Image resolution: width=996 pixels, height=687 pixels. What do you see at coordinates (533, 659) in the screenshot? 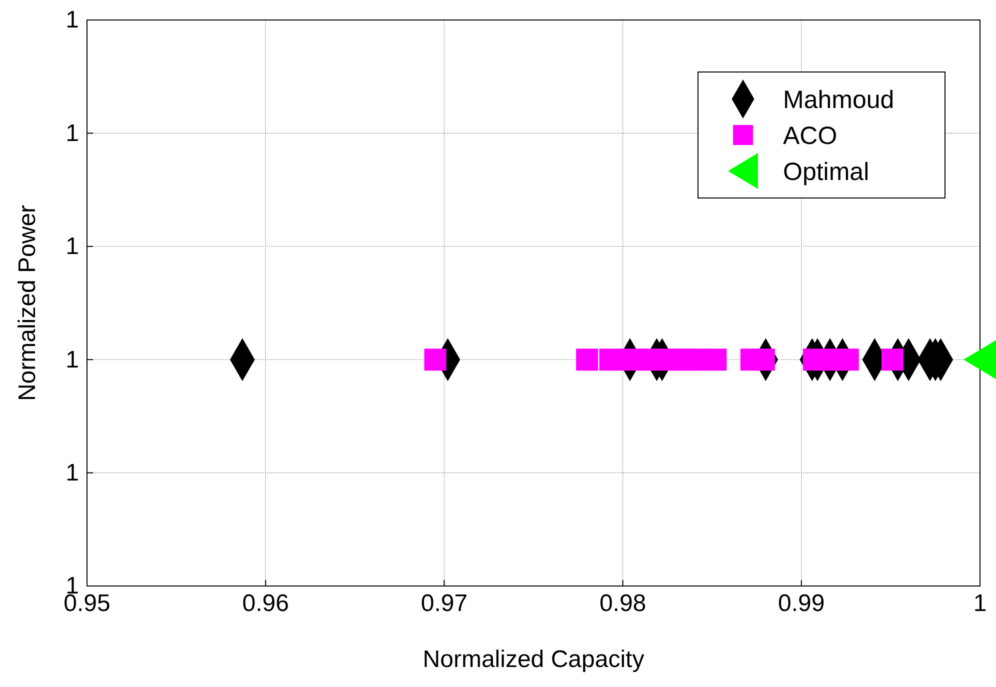
I see `x-axis-title: Normalized Capacity` at bounding box center [533, 659].